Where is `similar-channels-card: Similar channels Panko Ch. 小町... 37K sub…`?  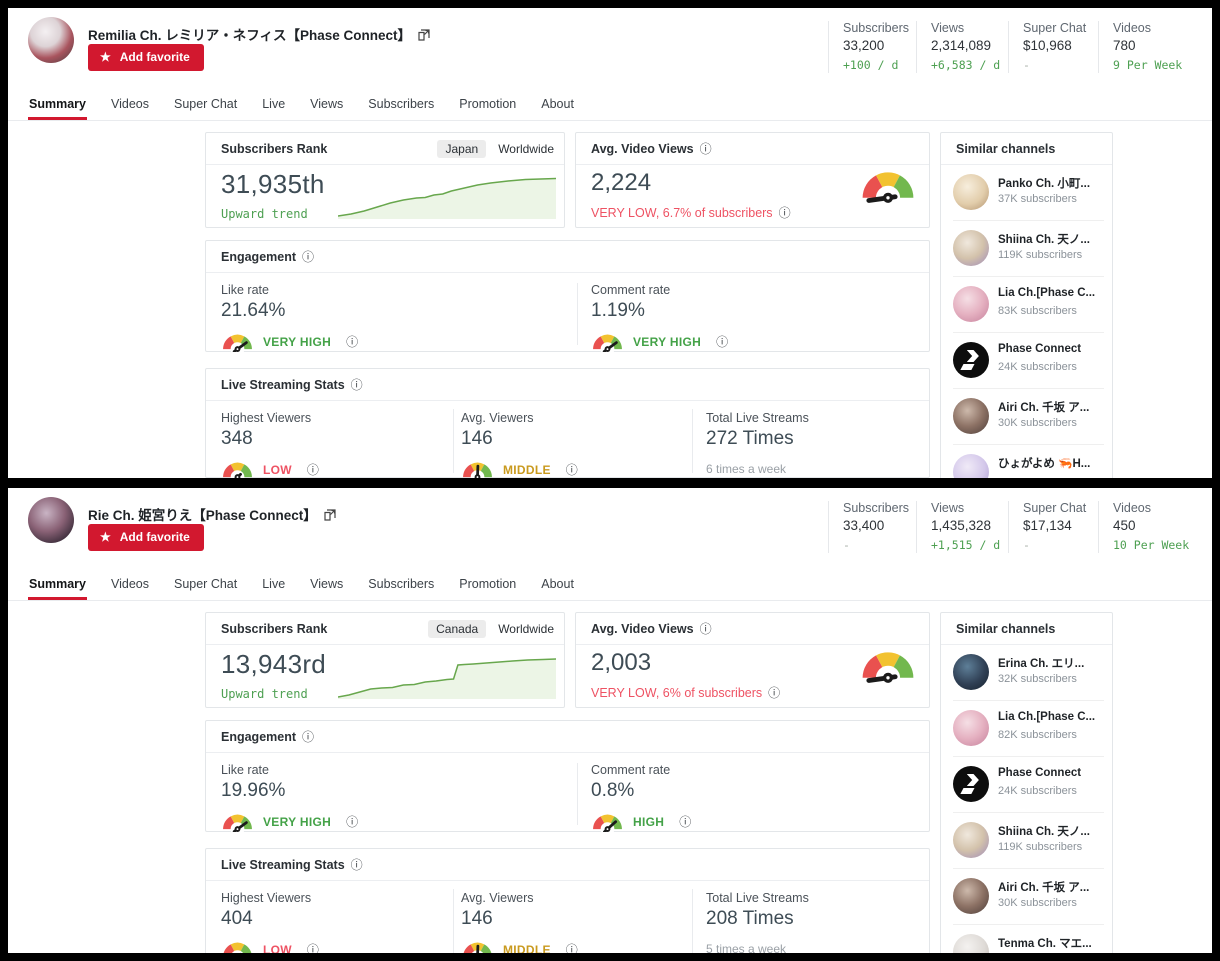
similar-channels-card: Similar channels Panko Ch. 小町... 37K sub… is located at coordinates (1026, 305).